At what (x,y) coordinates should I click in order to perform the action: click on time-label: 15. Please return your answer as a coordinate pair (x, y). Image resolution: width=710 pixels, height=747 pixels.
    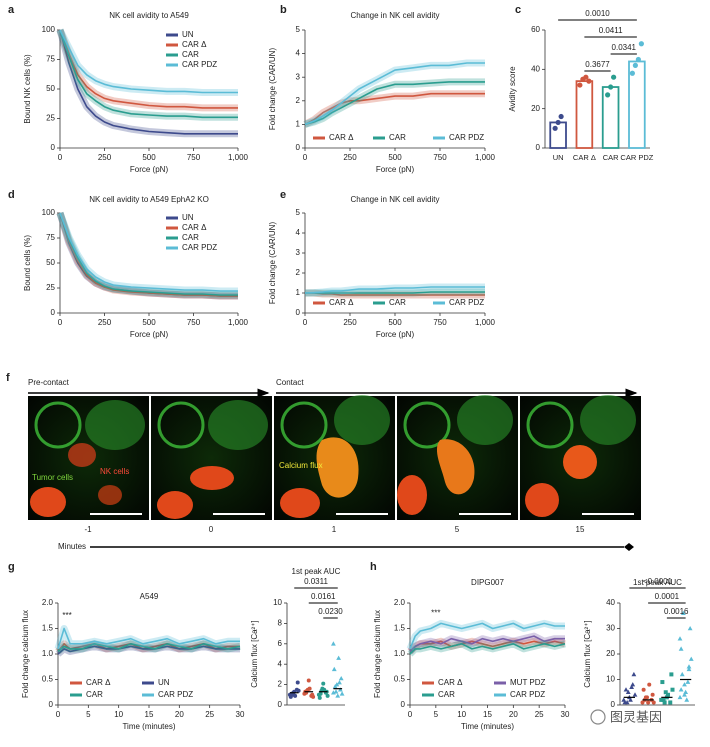
    Looking at the image, I should click on (580, 529).